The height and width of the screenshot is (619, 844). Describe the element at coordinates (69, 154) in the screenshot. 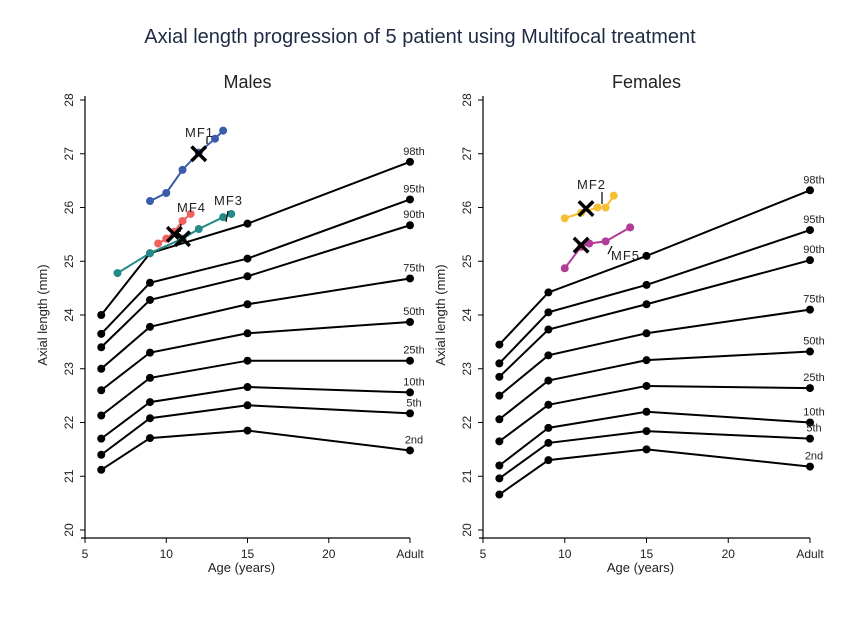

I see `y-tick-label: 27` at that location.